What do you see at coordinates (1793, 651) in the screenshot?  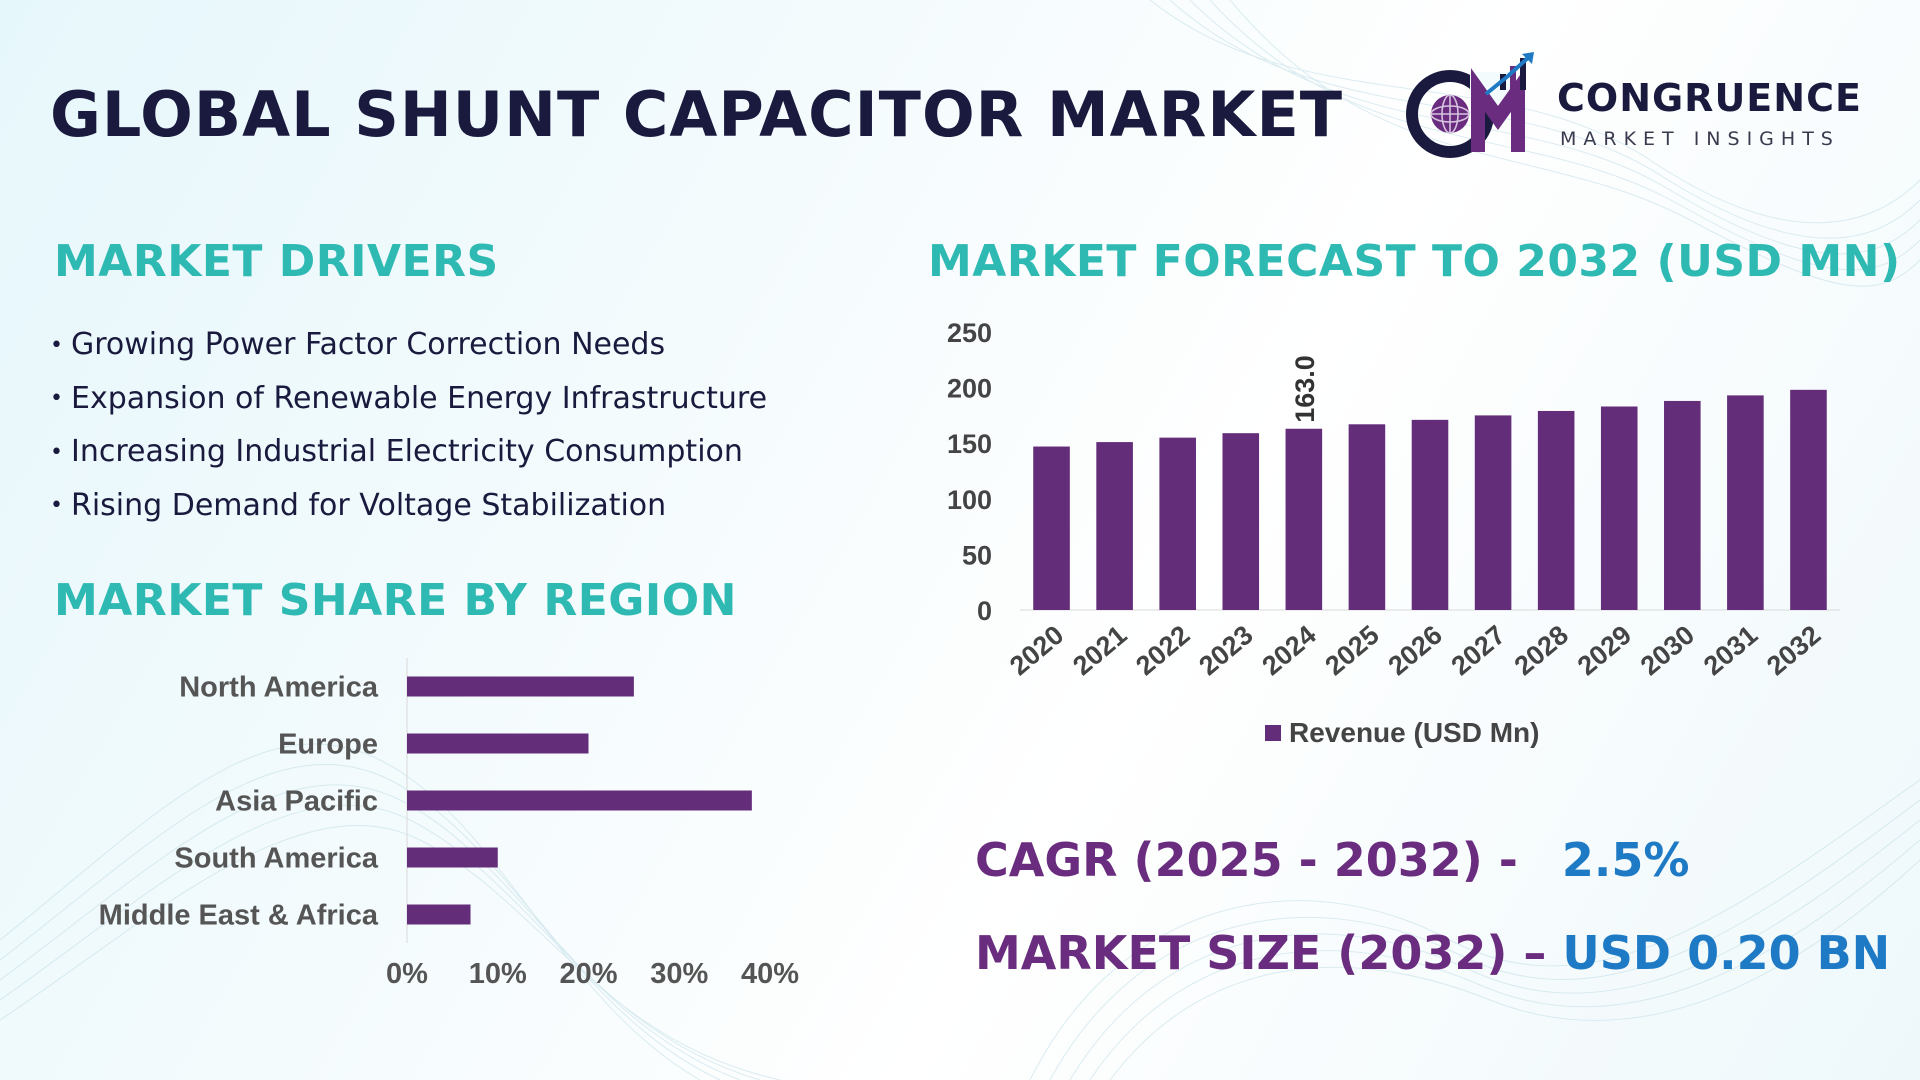 I see `x-tick-label: 2032` at bounding box center [1793, 651].